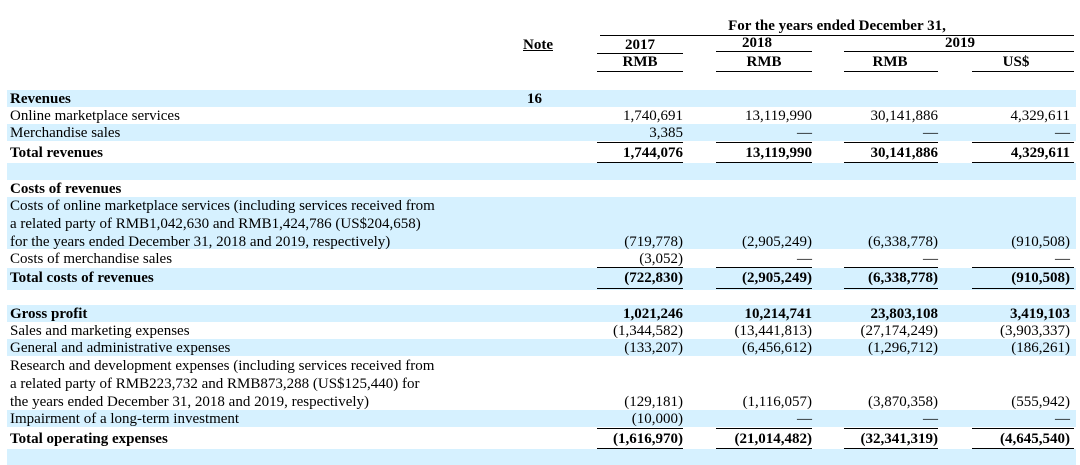 This screenshot has width=1080, height=465. What do you see at coordinates (764, 71) in the screenshot?
I see `currency-2018-rule` at bounding box center [764, 71].